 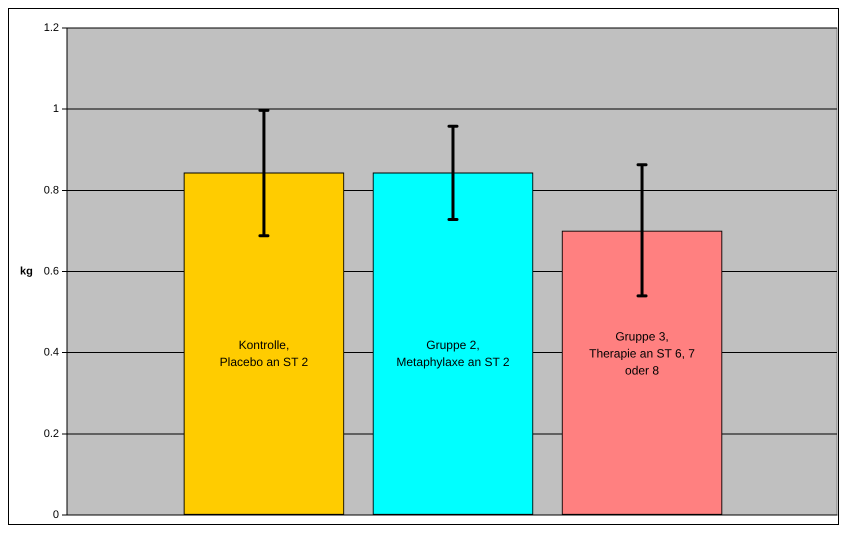 I want to click on y-tick-label: 1, so click(x=55, y=109).